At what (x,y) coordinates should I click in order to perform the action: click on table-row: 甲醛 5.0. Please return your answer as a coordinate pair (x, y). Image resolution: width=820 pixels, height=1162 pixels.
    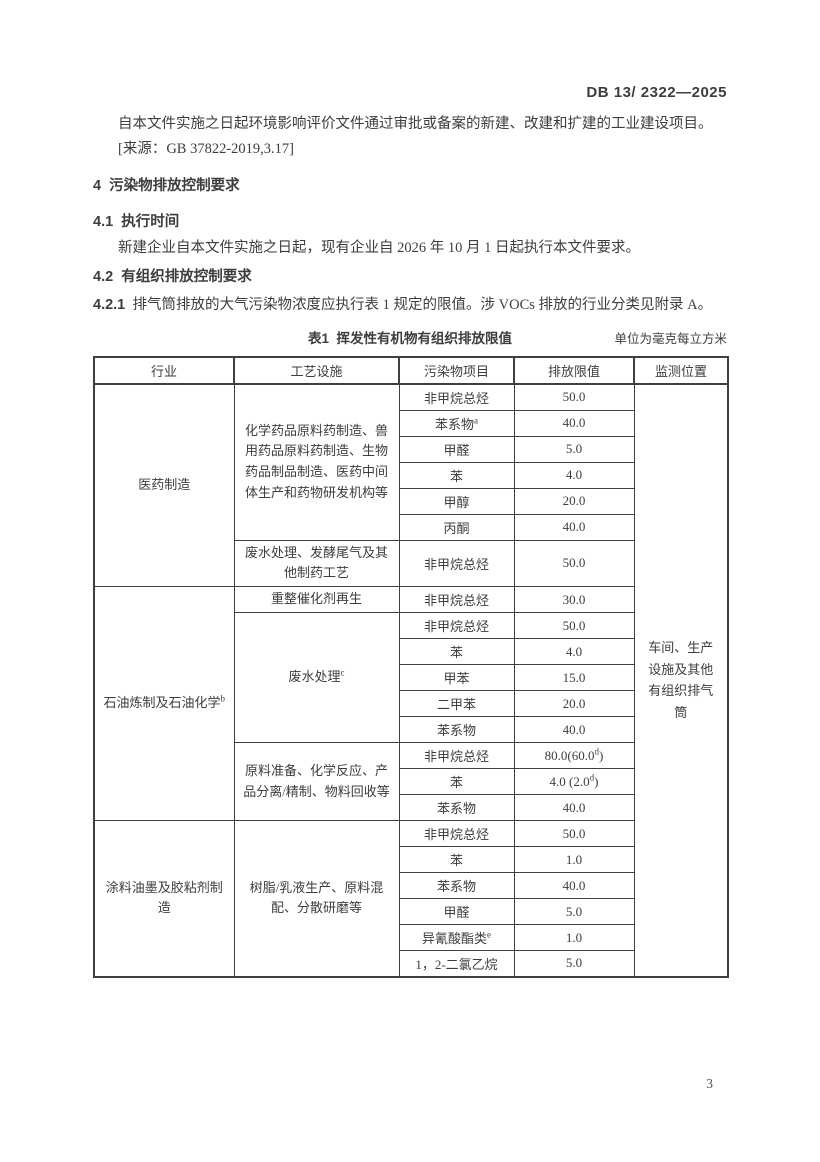
    Looking at the image, I should click on (411, 912).